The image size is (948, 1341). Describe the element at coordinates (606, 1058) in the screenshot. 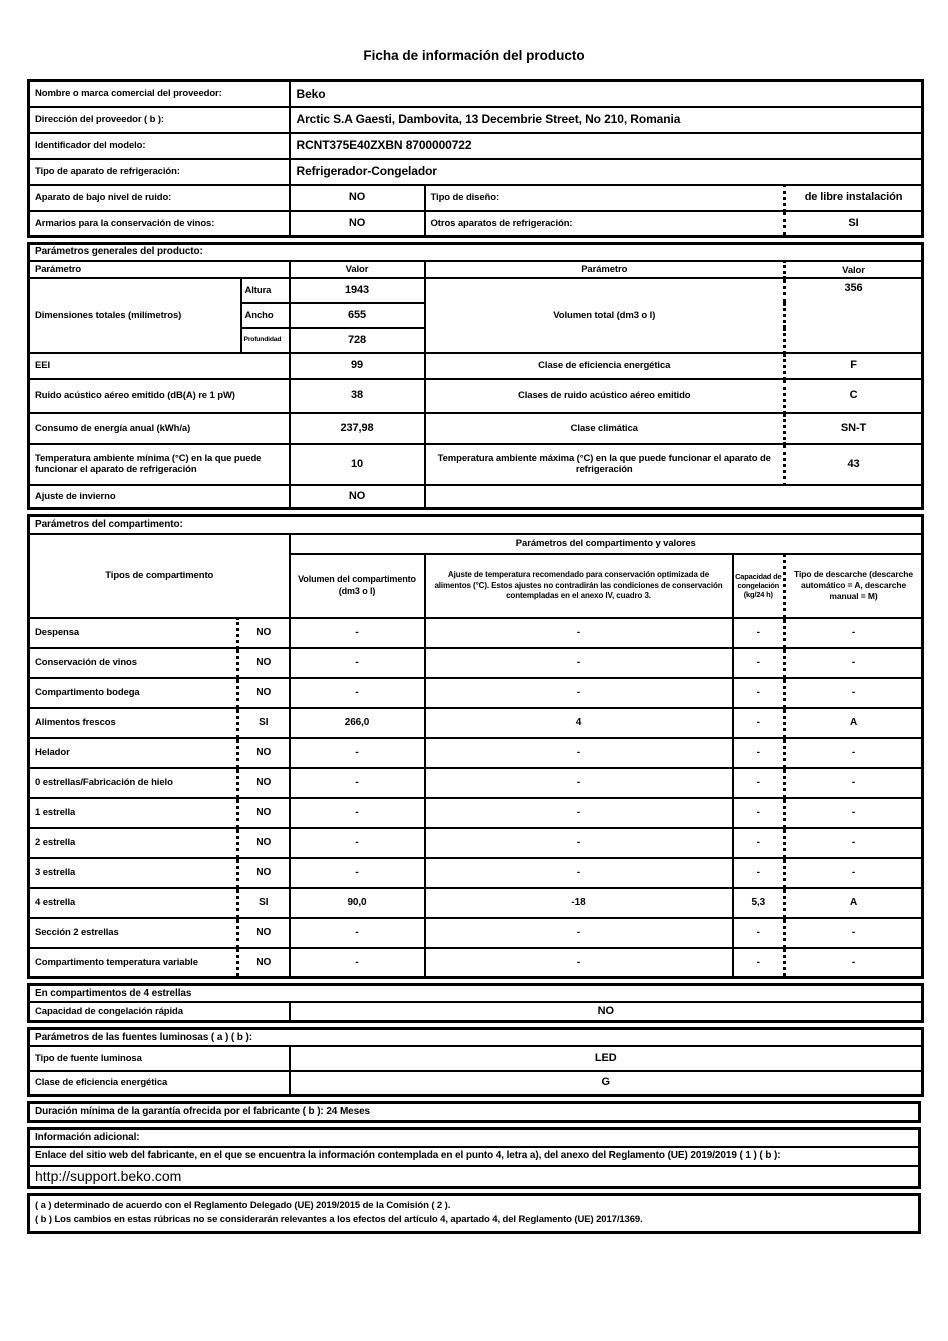

I see `light-source-type-value: LED` at that location.